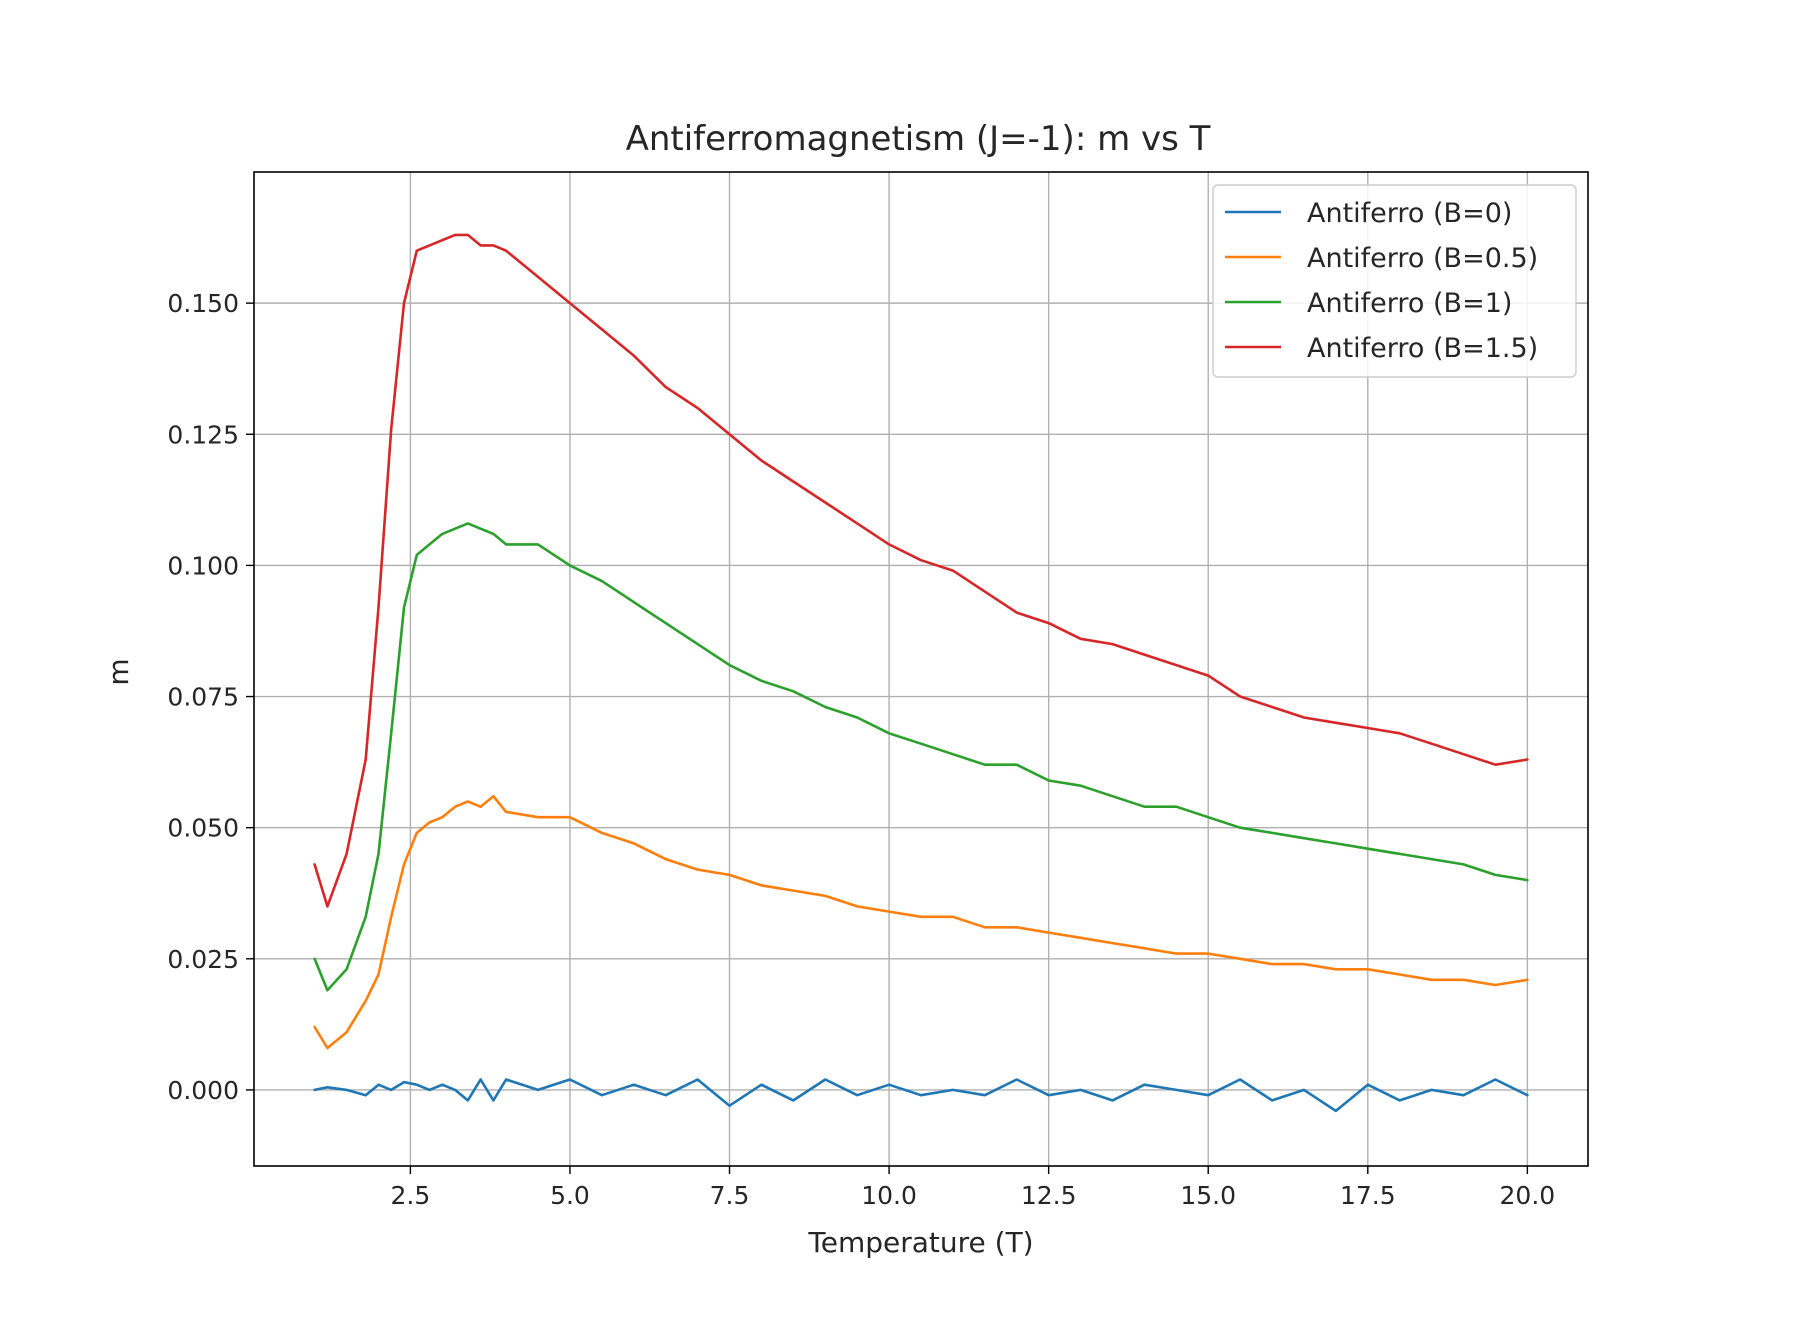 Image resolution: width=1798 pixels, height=1330 pixels. What do you see at coordinates (1368, 1195) in the screenshot?
I see `x-tick-label: 17.5` at bounding box center [1368, 1195].